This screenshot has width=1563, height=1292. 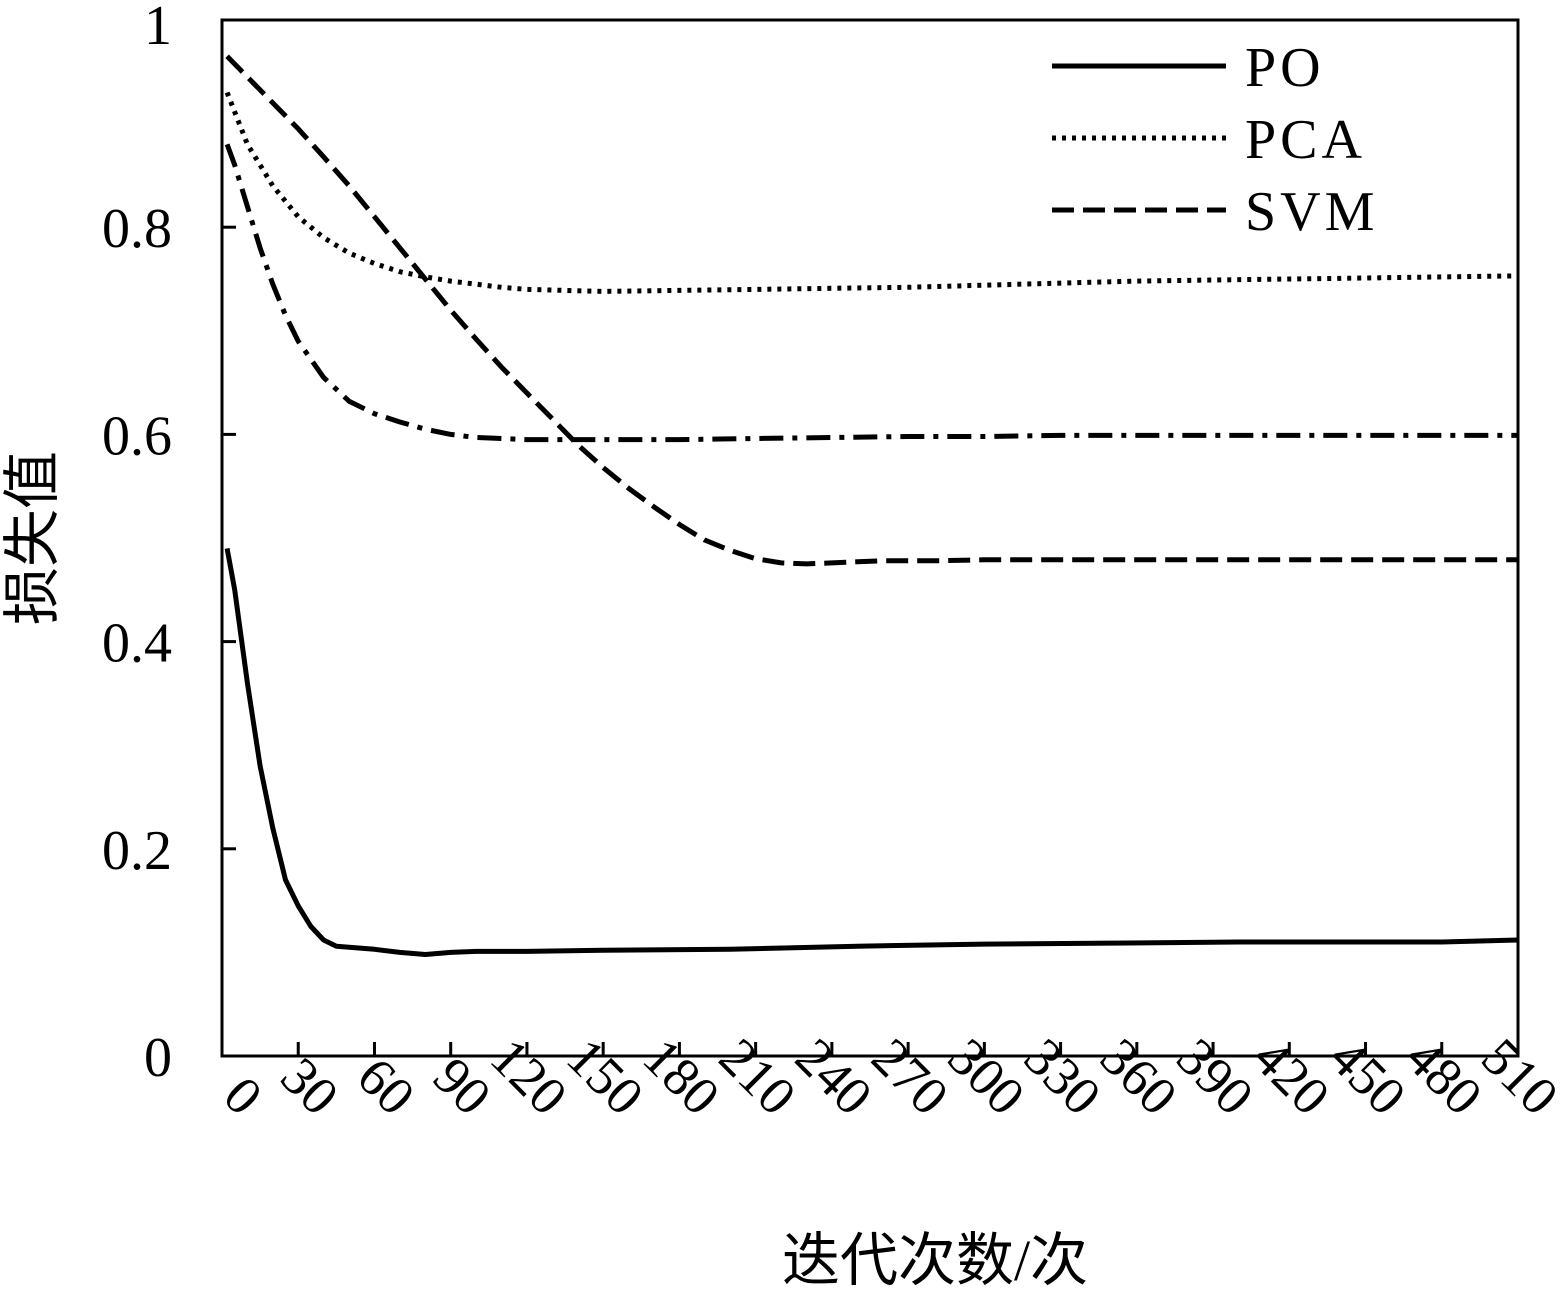 What do you see at coordinates (1311, 212) in the screenshot?
I see `legend-label-svm: SVM` at bounding box center [1311, 212].